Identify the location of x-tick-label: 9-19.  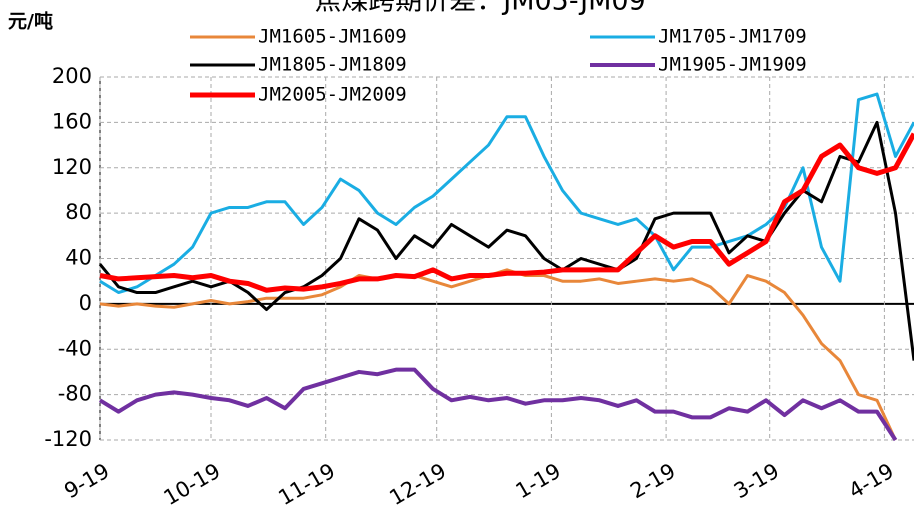
(86, 481).